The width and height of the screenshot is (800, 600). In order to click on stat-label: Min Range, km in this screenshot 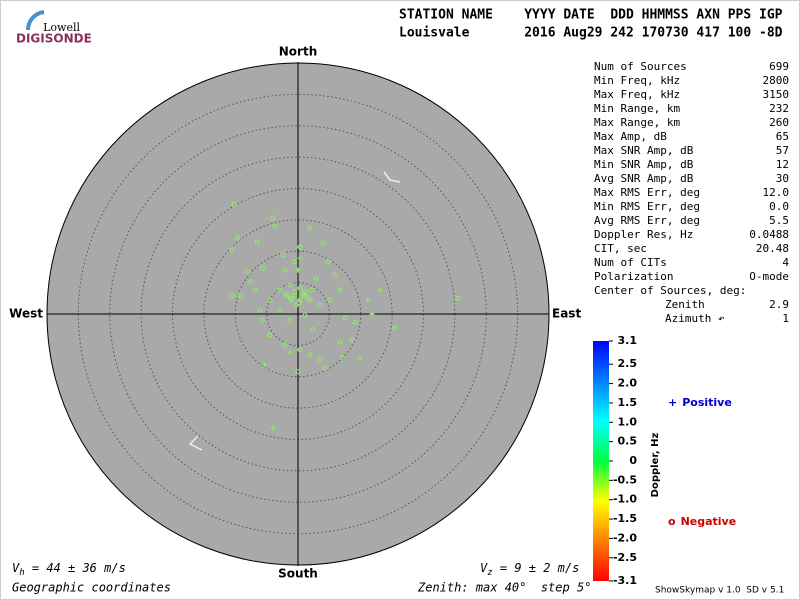, I will do `click(637, 108)`.